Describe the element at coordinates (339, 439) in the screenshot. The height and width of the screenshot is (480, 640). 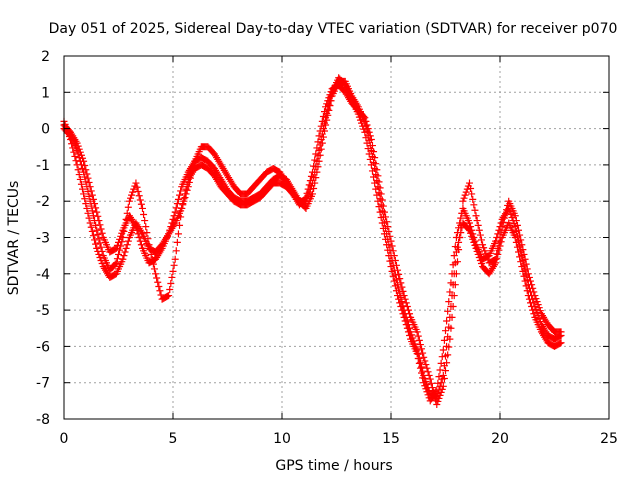
I see `x-tick-labels: 0 5 10 15 20 25` at that location.